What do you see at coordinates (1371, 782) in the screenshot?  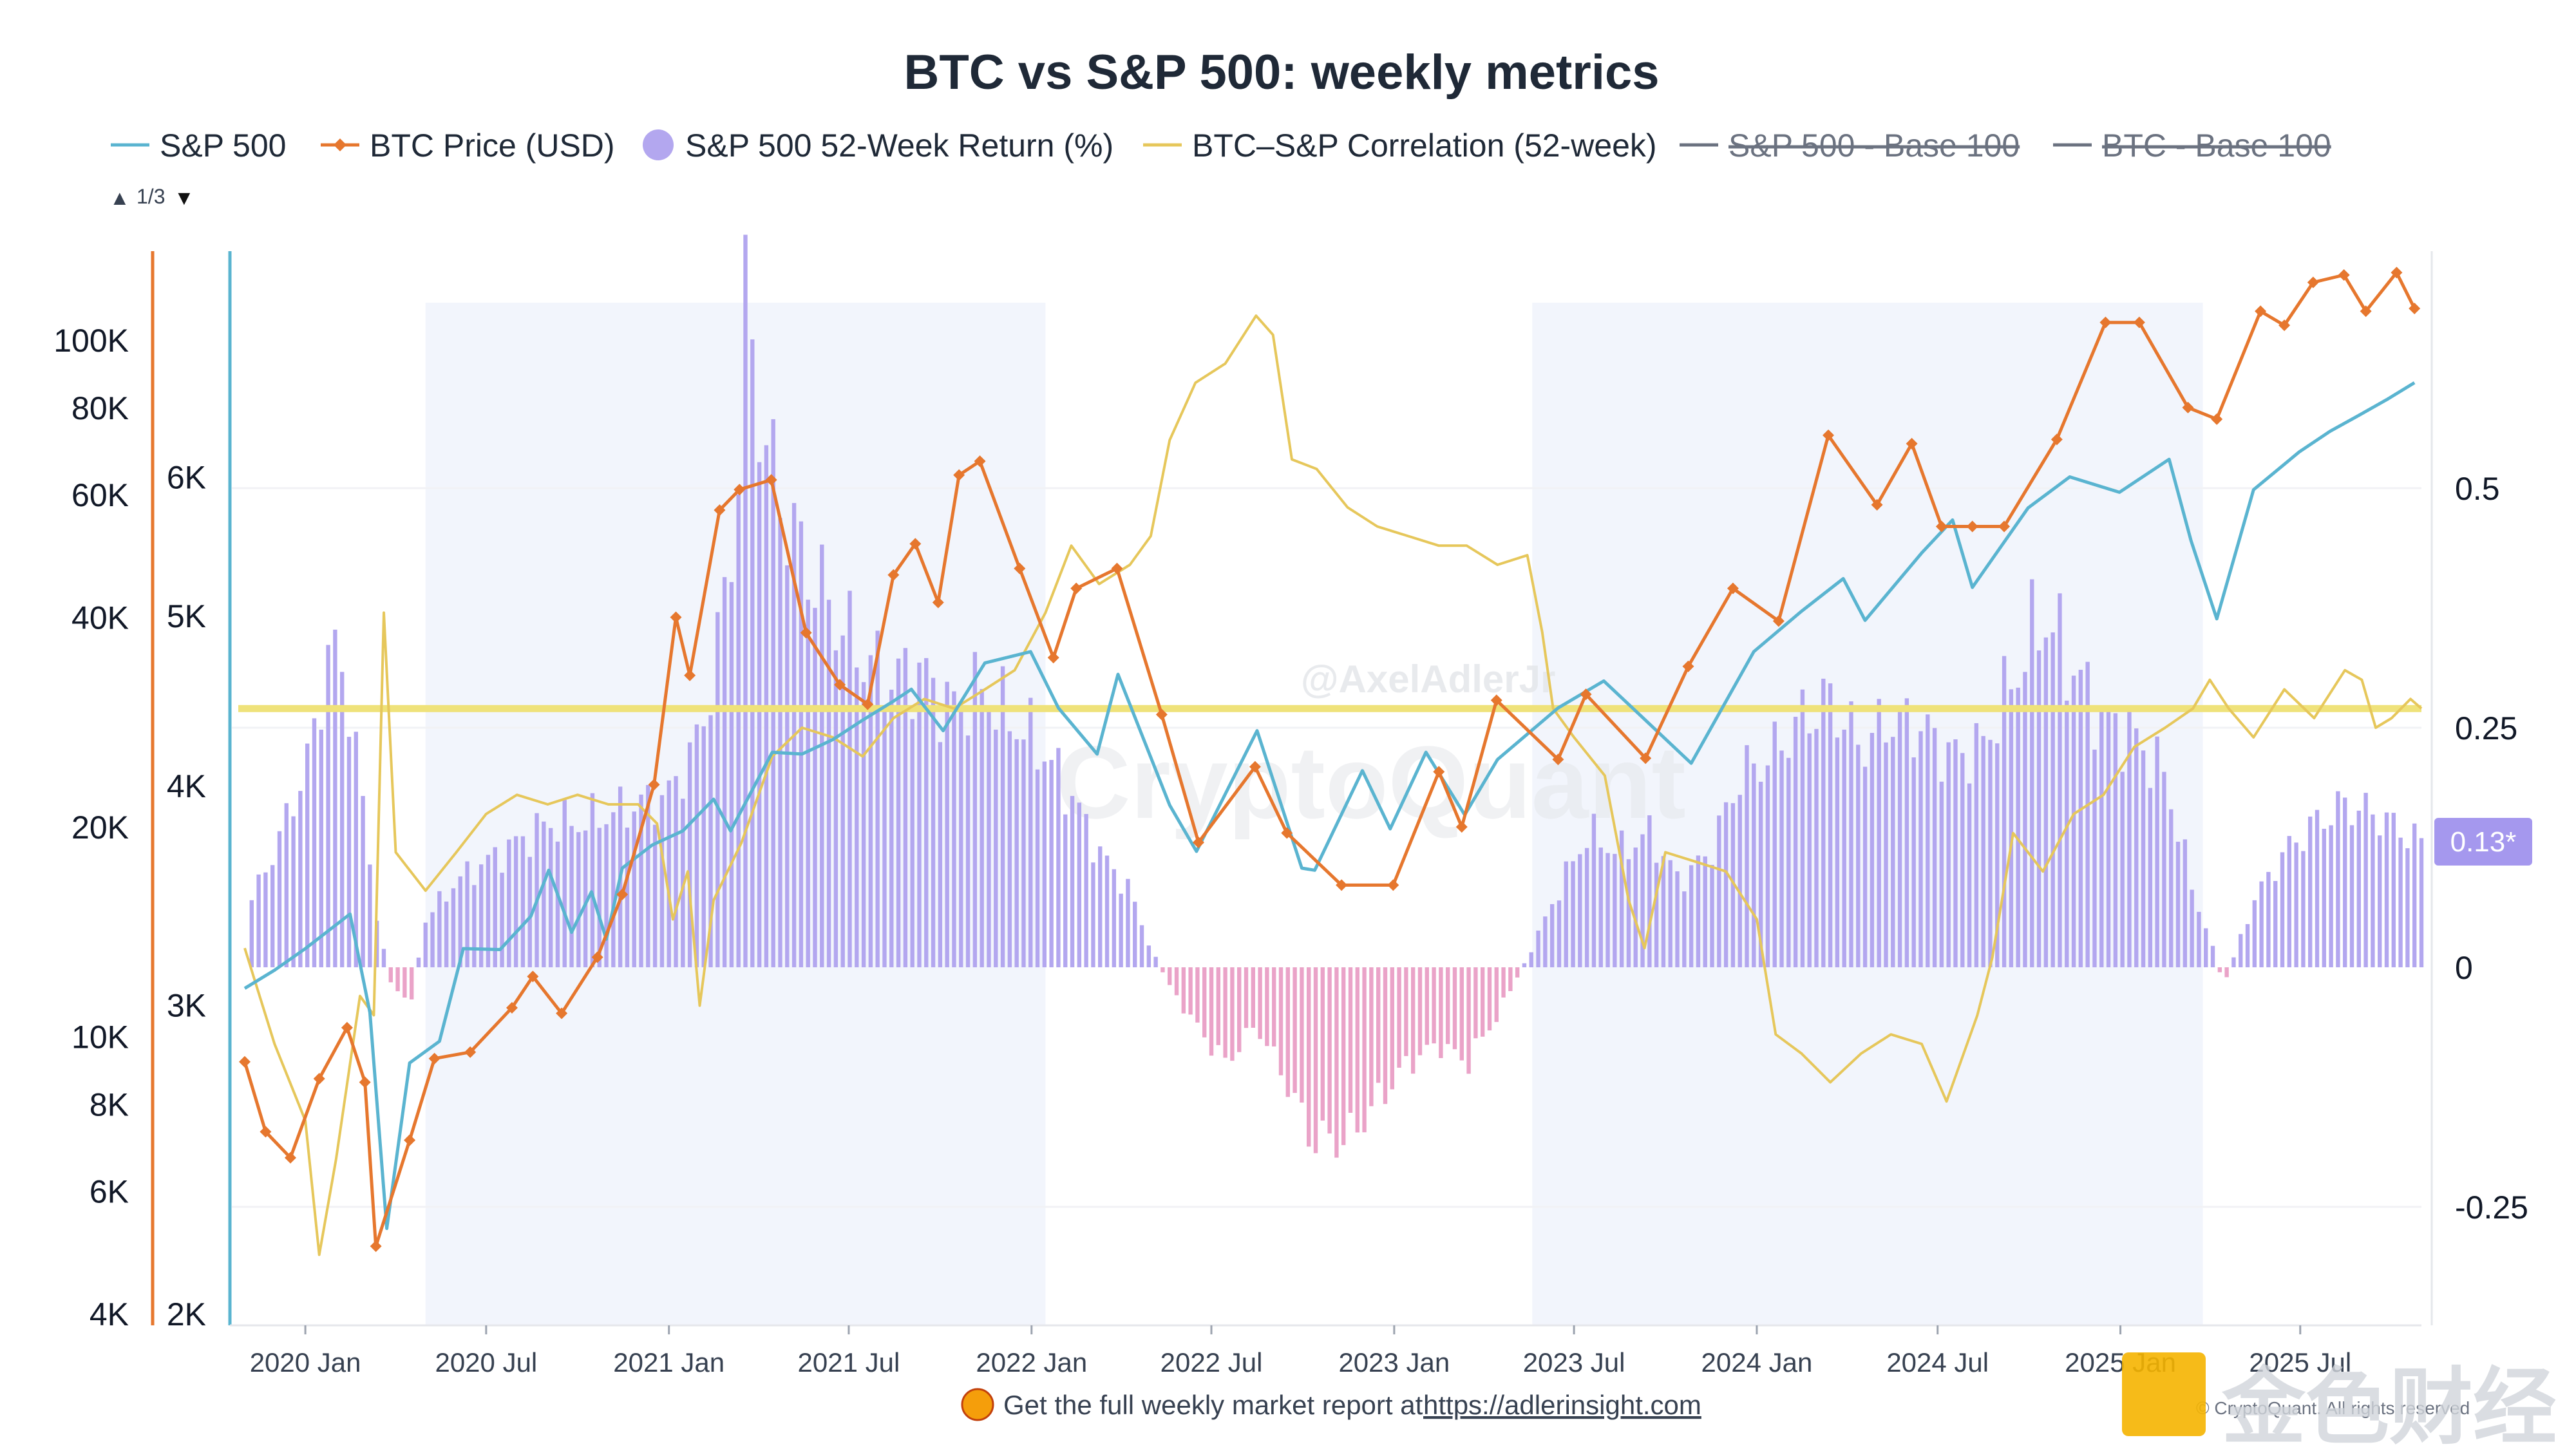 I see `watermark-brand: CryptoQuant` at bounding box center [1371, 782].